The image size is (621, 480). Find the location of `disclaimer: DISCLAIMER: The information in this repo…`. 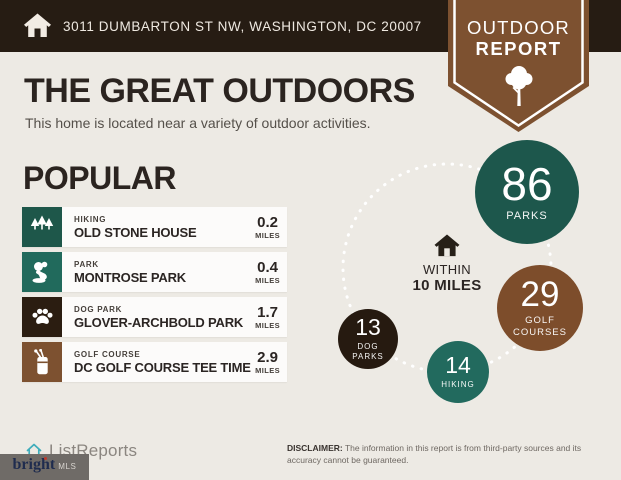

disclaimer: DISCLAIMER: The information in this repo… is located at coordinates (439, 455).